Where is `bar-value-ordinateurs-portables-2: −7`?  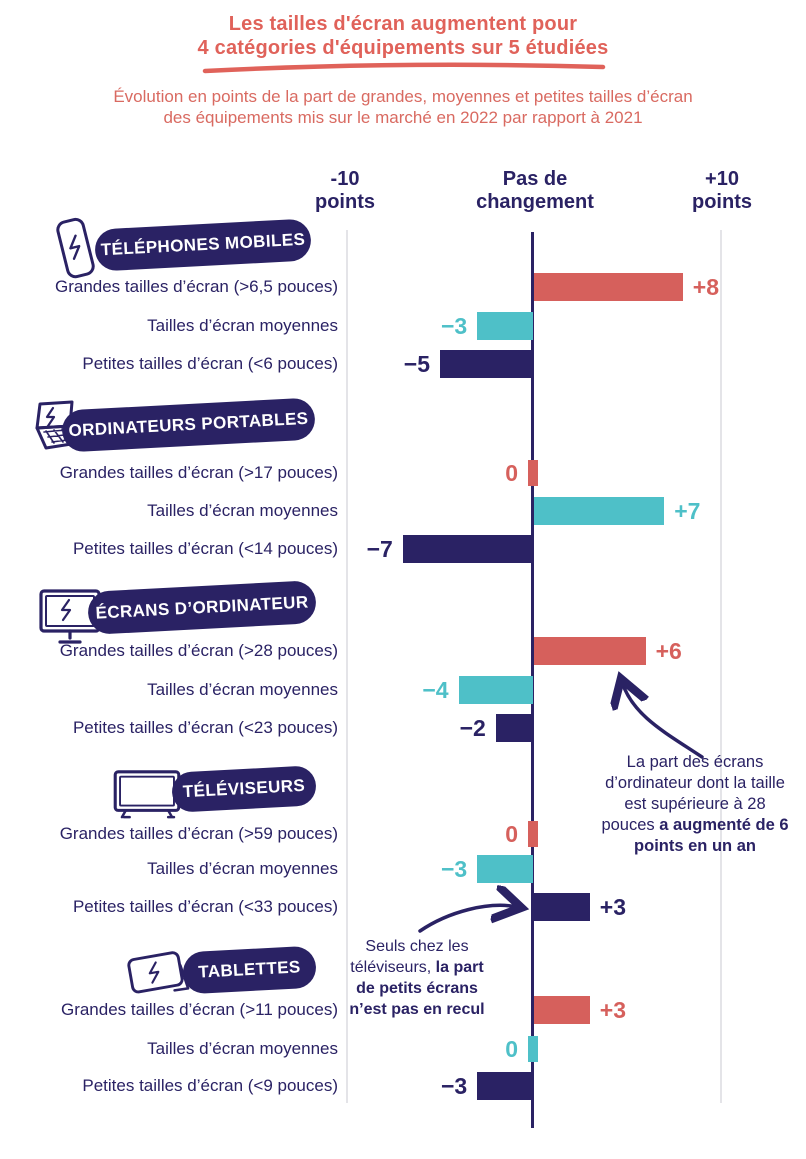 bar-value-ordinateurs-portables-2: −7 is located at coordinates (379, 549).